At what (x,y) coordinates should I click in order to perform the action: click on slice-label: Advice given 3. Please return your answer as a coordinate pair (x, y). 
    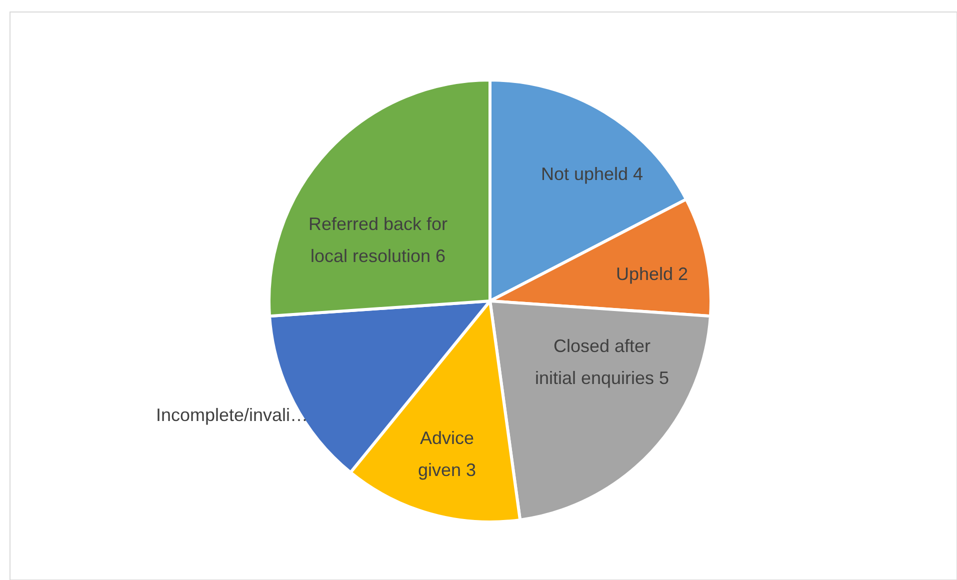
    Looking at the image, I should click on (447, 454).